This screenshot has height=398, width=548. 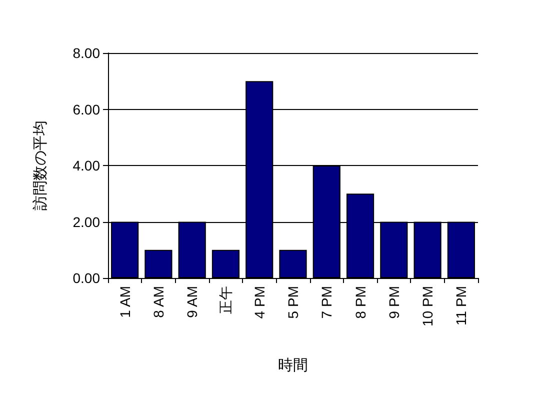 What do you see at coordinates (86, 278) in the screenshot?
I see `y-tick-label: 0.00` at bounding box center [86, 278].